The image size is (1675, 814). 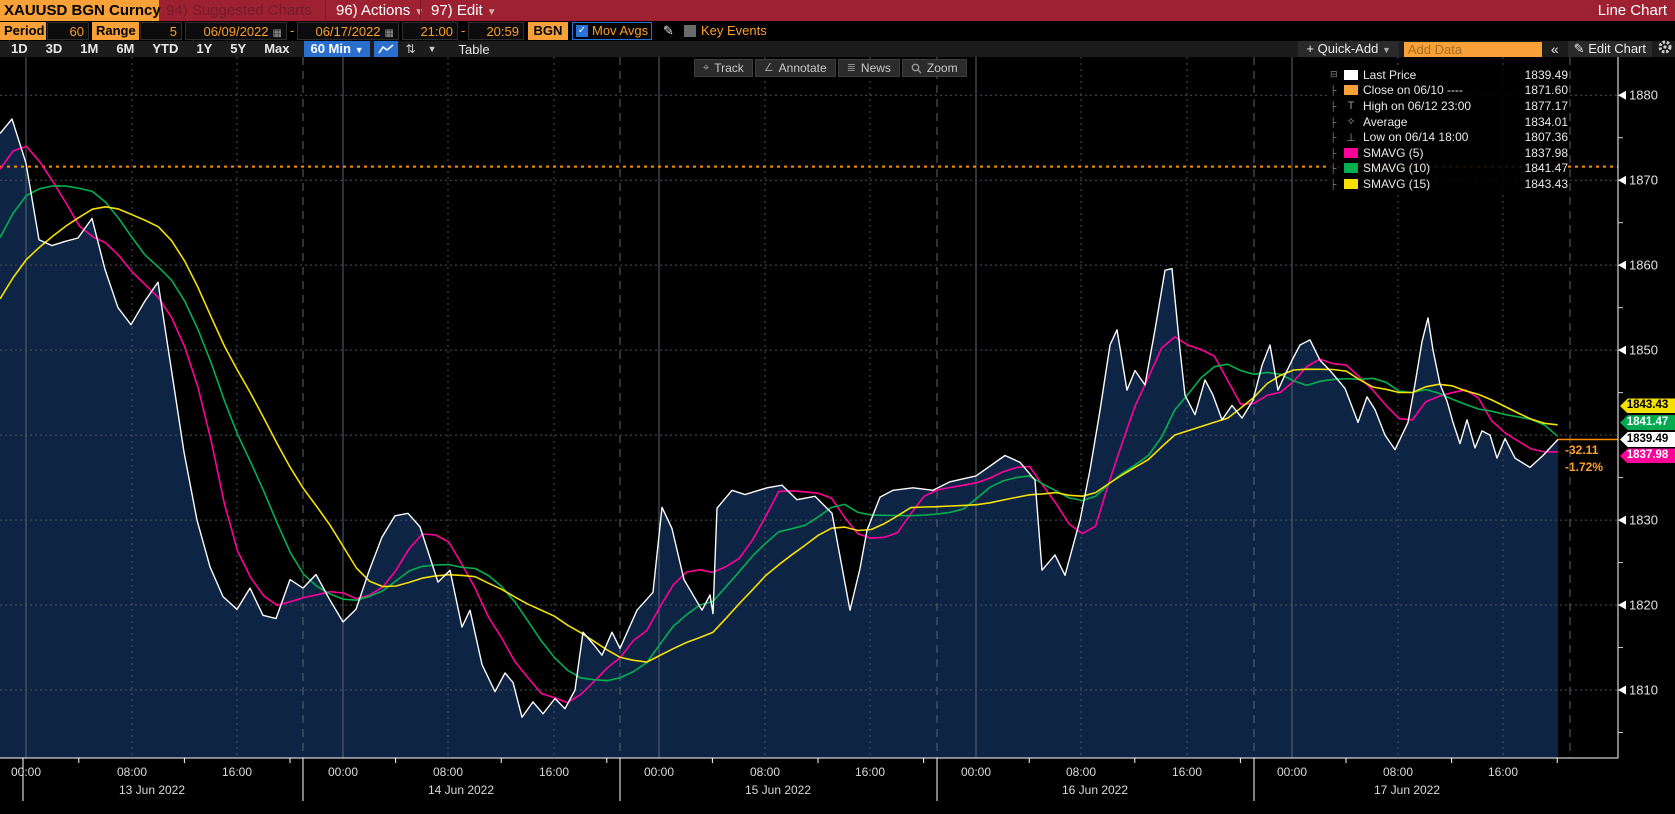 What do you see at coordinates (337, 49) in the screenshot?
I see `interval-dropdown: 60 Min ▼` at bounding box center [337, 49].